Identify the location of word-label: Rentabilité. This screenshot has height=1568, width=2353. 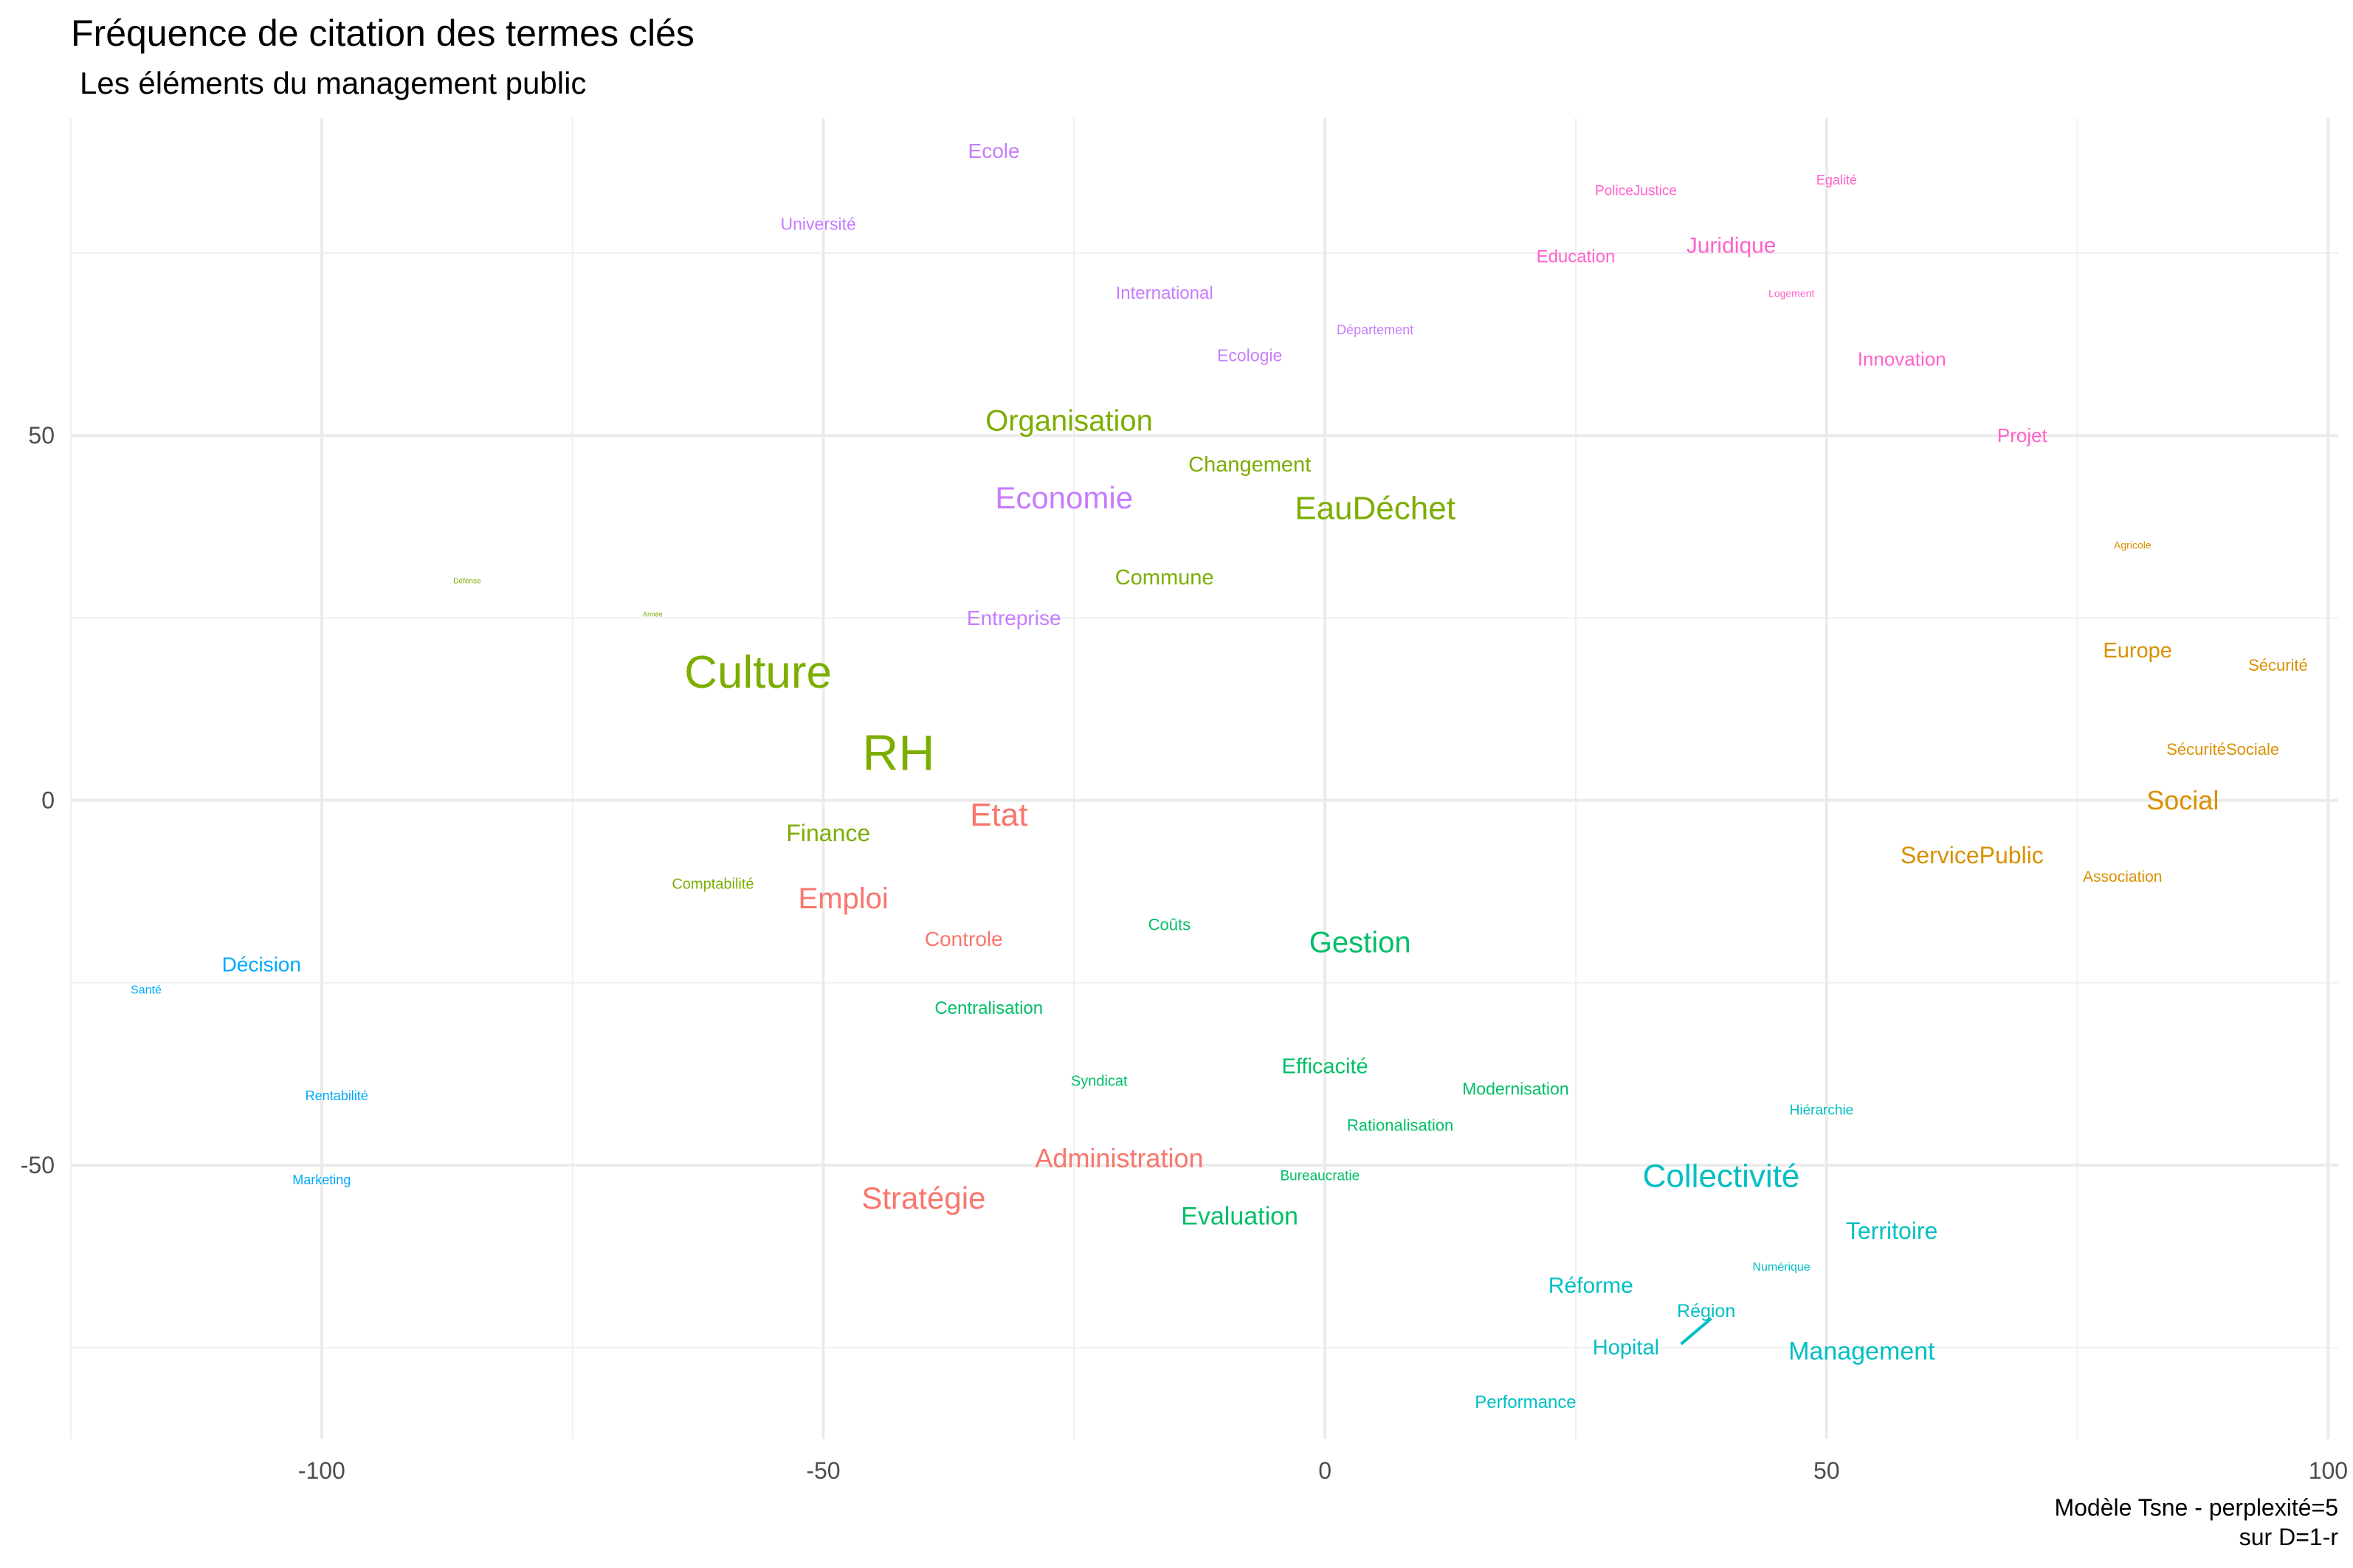
(337, 1095).